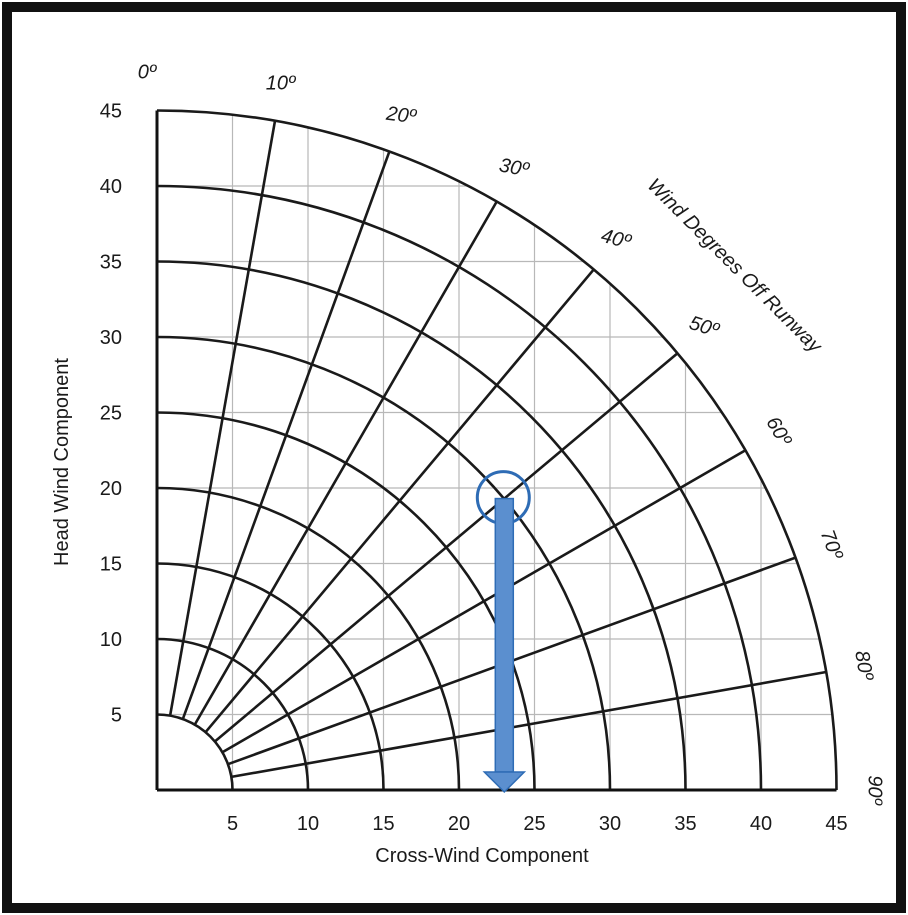 The height and width of the screenshot is (915, 908). What do you see at coordinates (62, 462) in the screenshot?
I see `y-axis-title: Head Wind Component` at bounding box center [62, 462].